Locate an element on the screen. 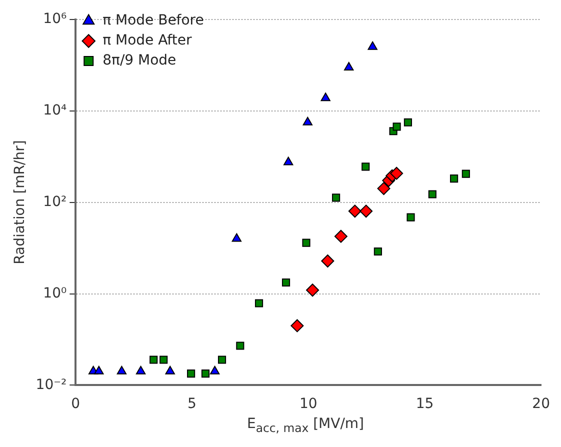 Image resolution: width=561 pixels, height=447 pixels. x-axis-title: E$_{acc, max}$ [MV/m] is located at coordinates (306, 425).